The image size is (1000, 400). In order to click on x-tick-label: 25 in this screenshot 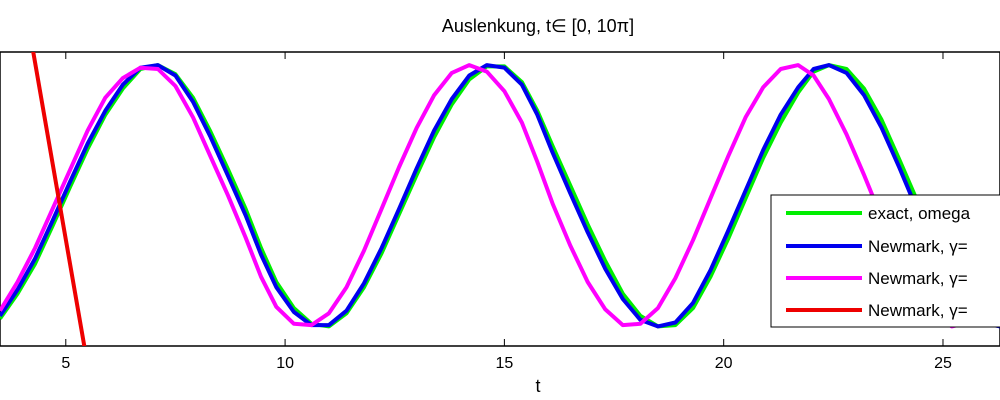, I will do `click(943, 363)`.